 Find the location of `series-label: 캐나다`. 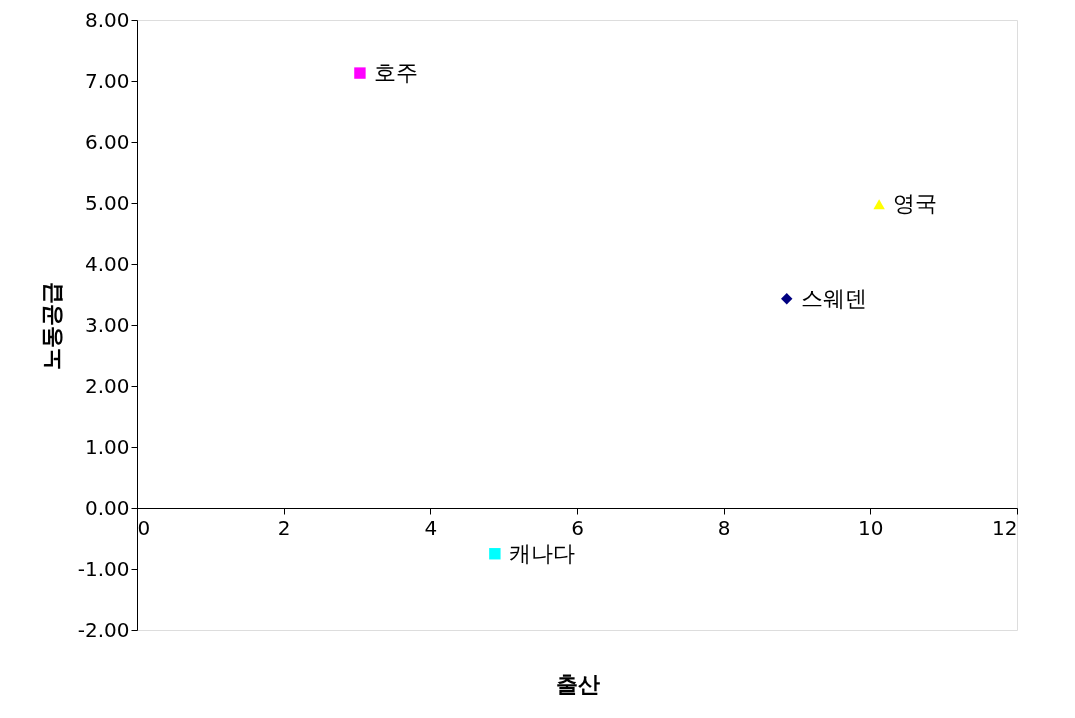

series-label: 캐나다 is located at coordinates (541, 553).